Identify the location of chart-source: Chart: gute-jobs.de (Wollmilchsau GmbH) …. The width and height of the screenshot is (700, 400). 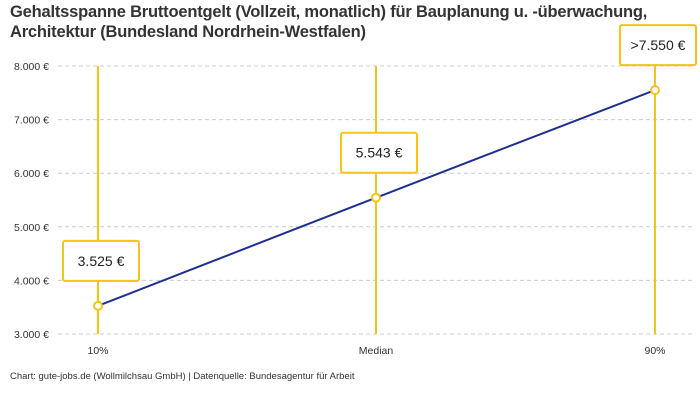
(182, 376).